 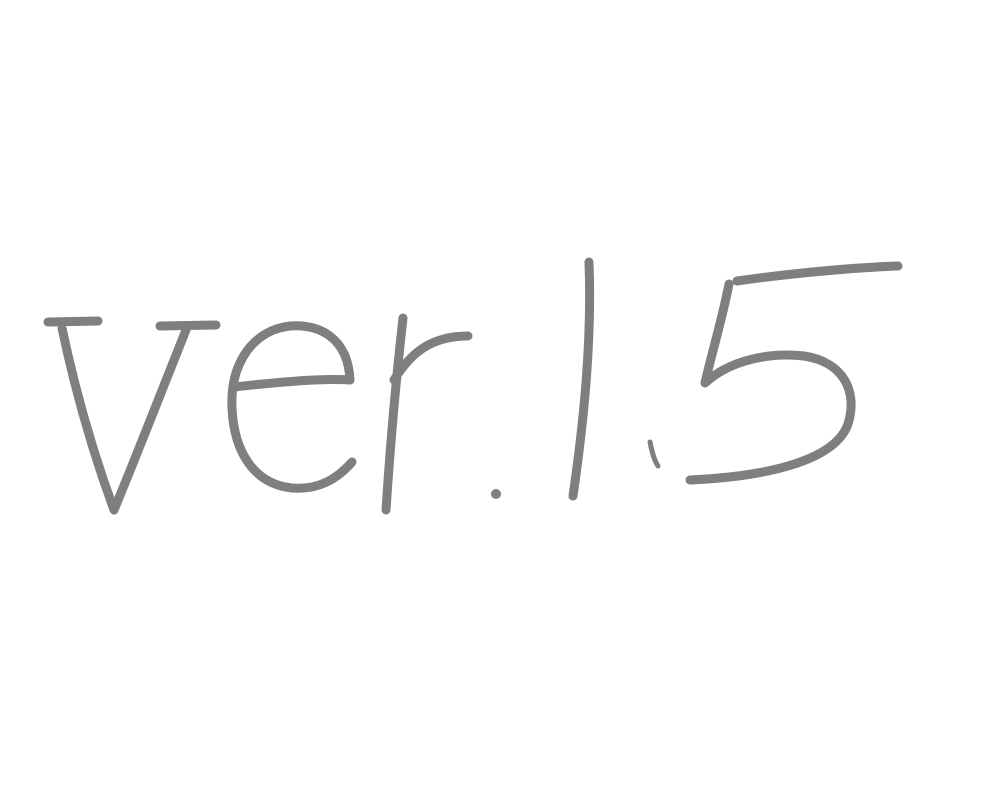 I want to click on letter-e-stroke, so click(x=292, y=407).